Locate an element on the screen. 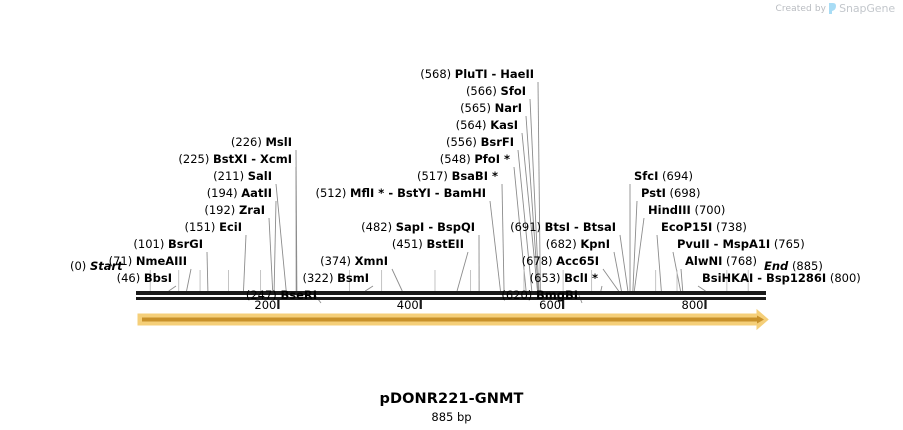  enzyme-name: PluTI - HaeII is located at coordinates (494, 74).